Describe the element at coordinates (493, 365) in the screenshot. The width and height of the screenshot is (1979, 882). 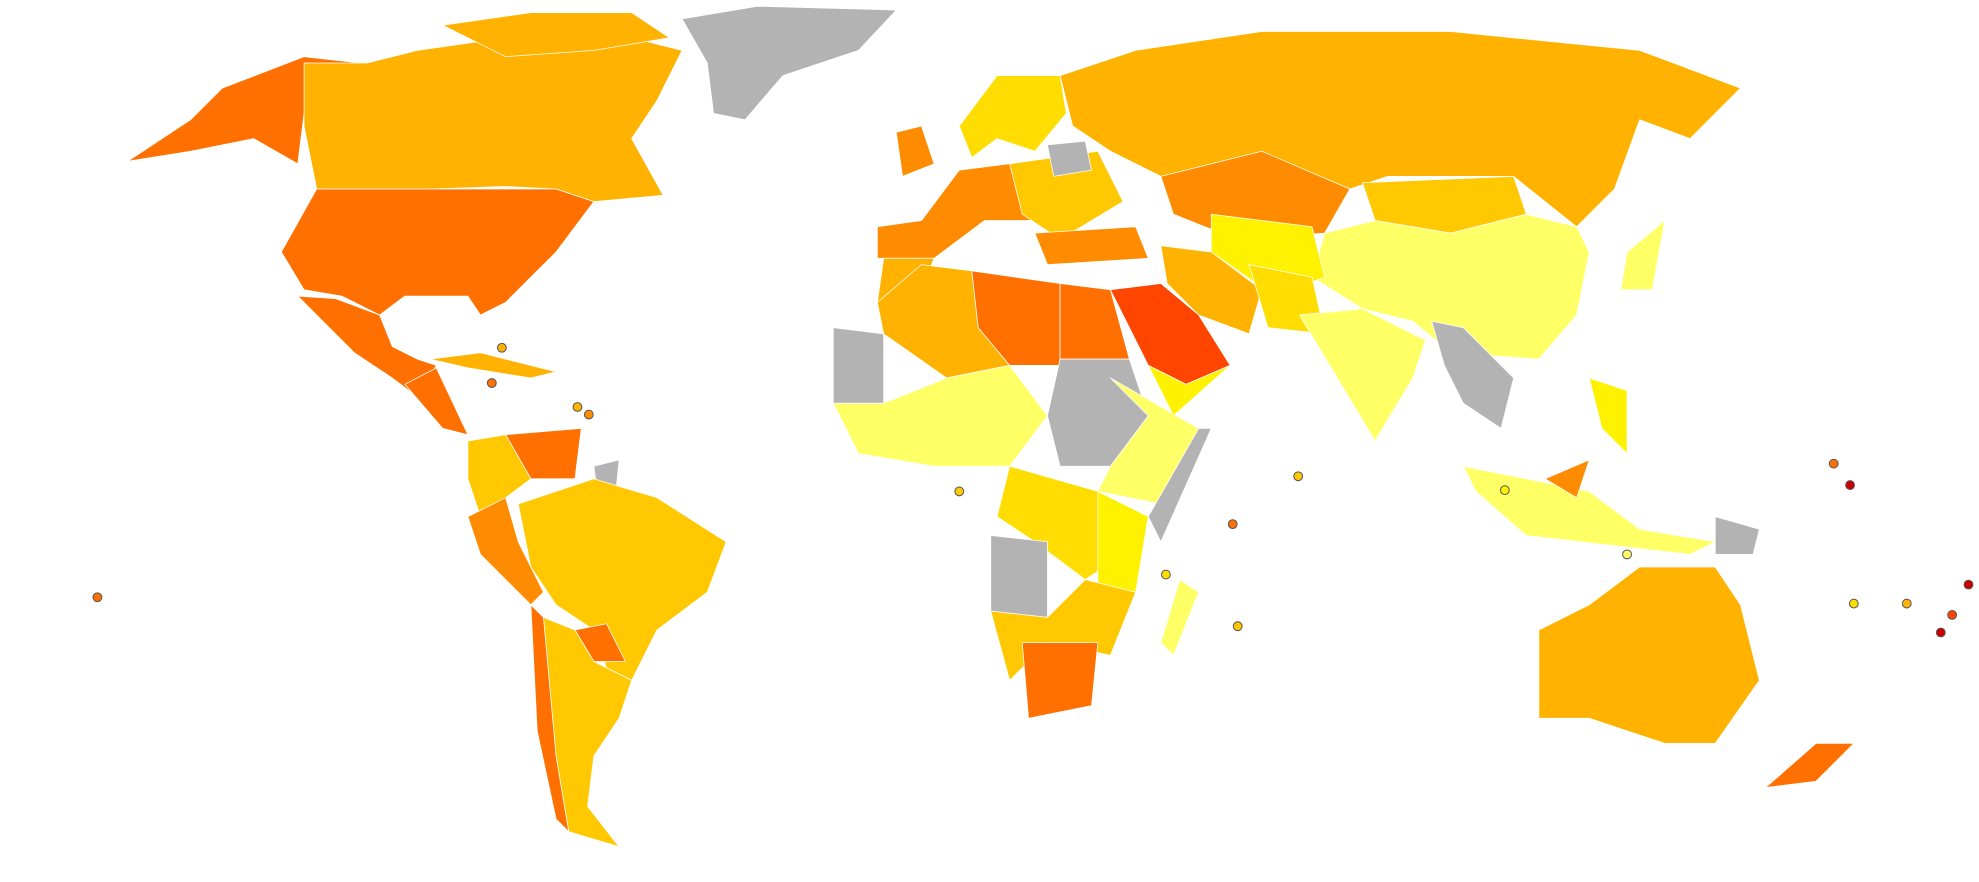
I see `caribbean` at that location.